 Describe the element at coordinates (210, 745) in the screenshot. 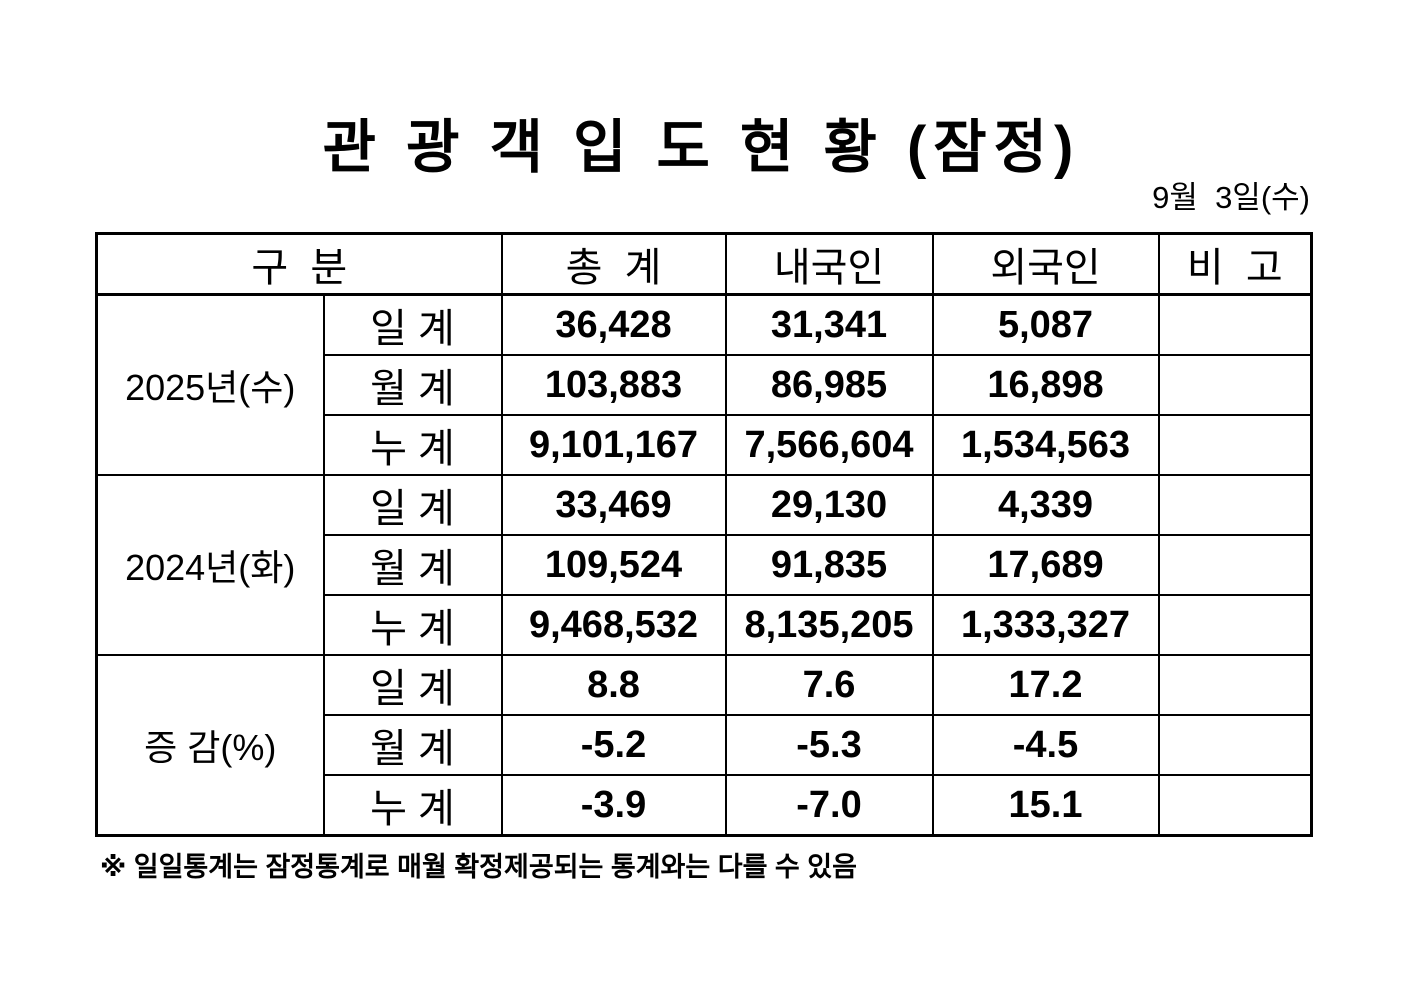

I see `group-label-change: 증 감(%)` at that location.